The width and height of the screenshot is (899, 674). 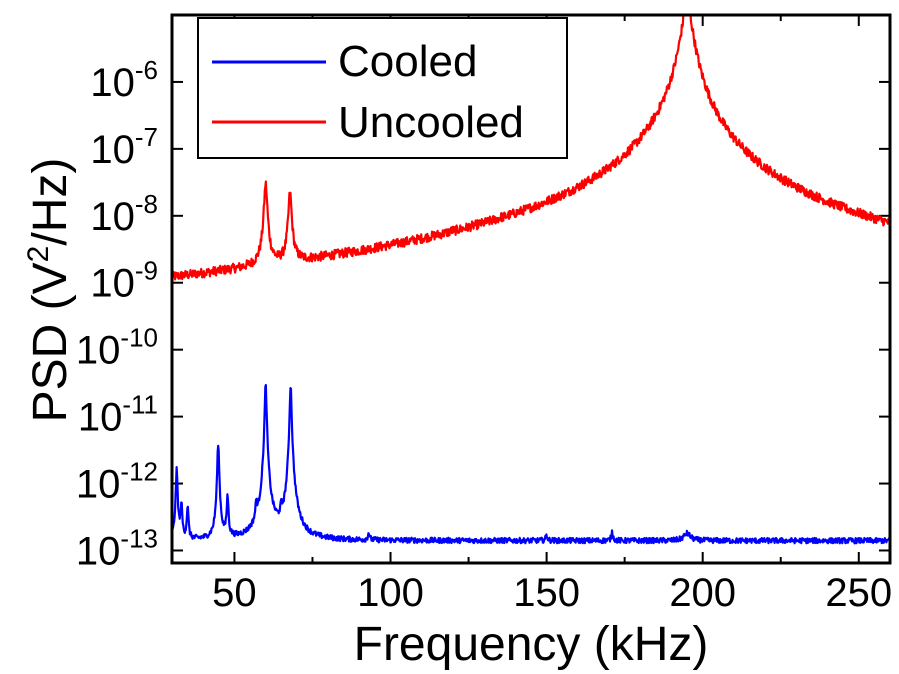 I want to click on x-tick-labels: 50 100 150 200 250, so click(x=552, y=593).